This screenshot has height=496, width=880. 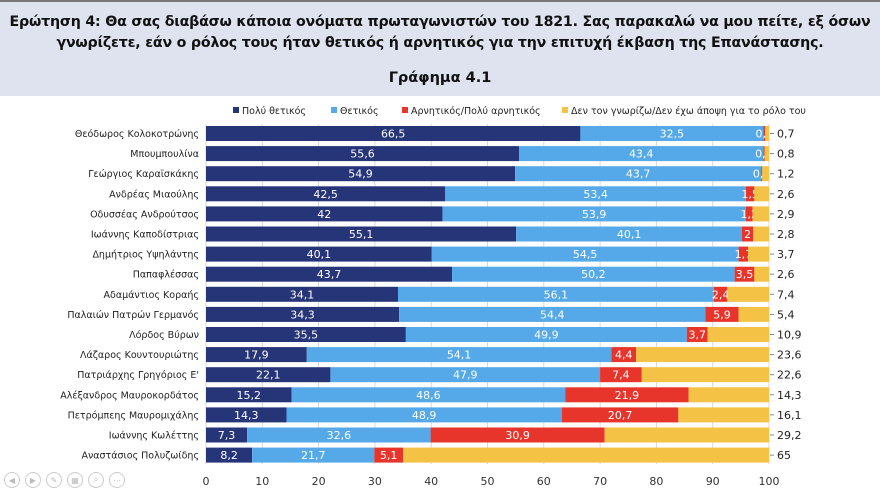 What do you see at coordinates (144, 214) in the screenshot?
I see `category-label: Οδυσσέας Ανδρούτσος` at bounding box center [144, 214].